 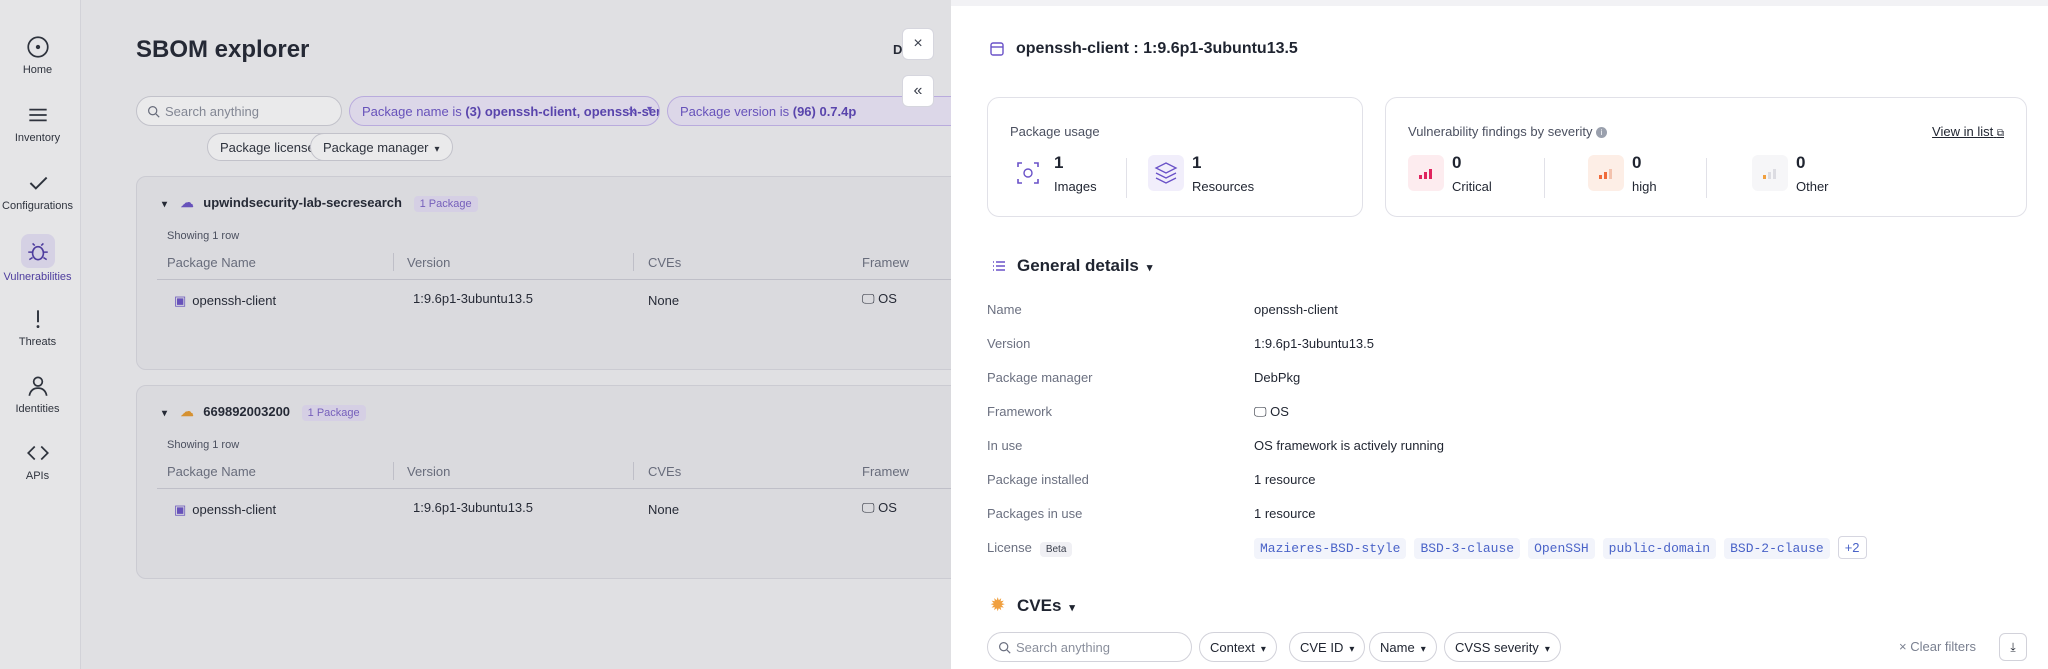 What do you see at coordinates (37, 47) in the screenshot?
I see `home-icon` at bounding box center [37, 47].